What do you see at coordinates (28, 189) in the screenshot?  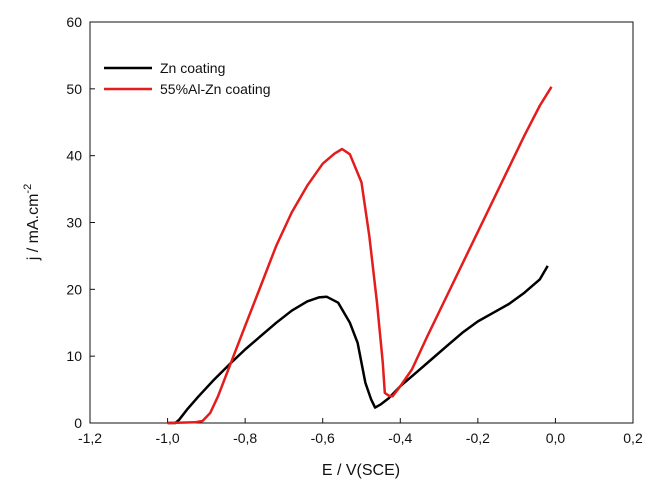 I see `y-axis-label-superscript: -2` at bounding box center [28, 189].